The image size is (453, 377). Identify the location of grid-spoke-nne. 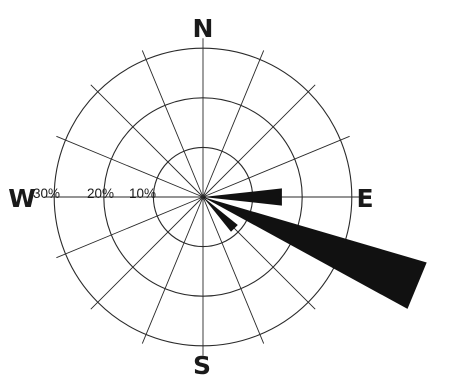
(233, 124).